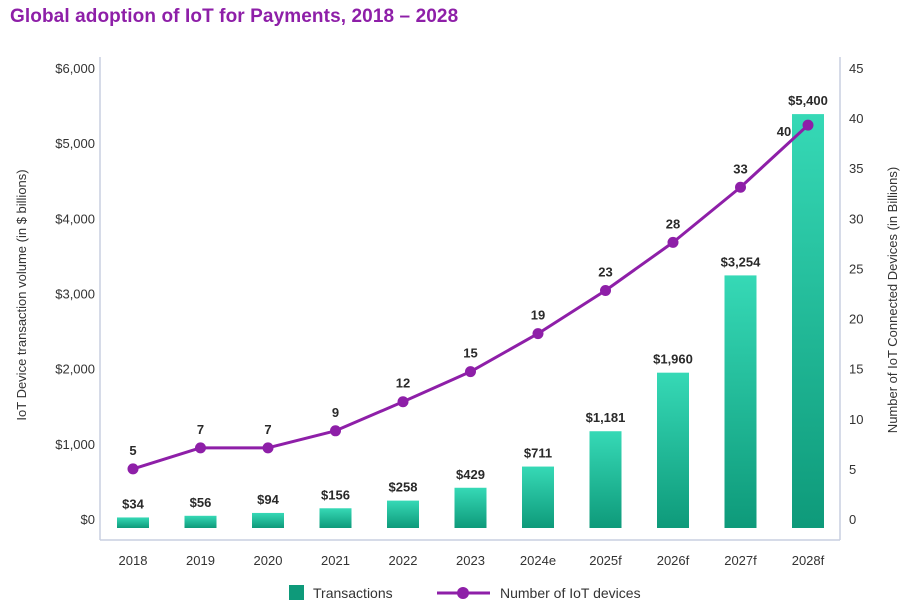 This screenshot has width=923, height=607. What do you see at coordinates (856, 419) in the screenshot?
I see `y2-tick-label: 10` at bounding box center [856, 419].